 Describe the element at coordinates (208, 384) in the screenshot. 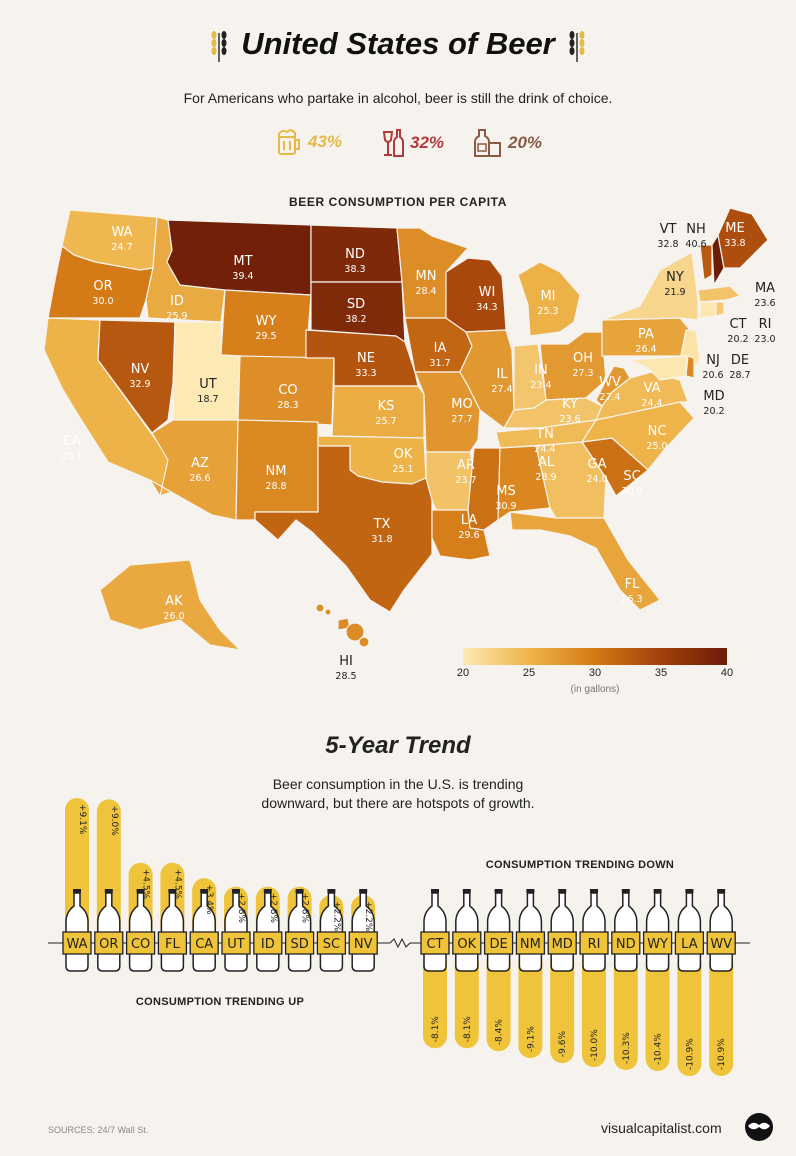

I see `state-abbr-label: UT` at that location.